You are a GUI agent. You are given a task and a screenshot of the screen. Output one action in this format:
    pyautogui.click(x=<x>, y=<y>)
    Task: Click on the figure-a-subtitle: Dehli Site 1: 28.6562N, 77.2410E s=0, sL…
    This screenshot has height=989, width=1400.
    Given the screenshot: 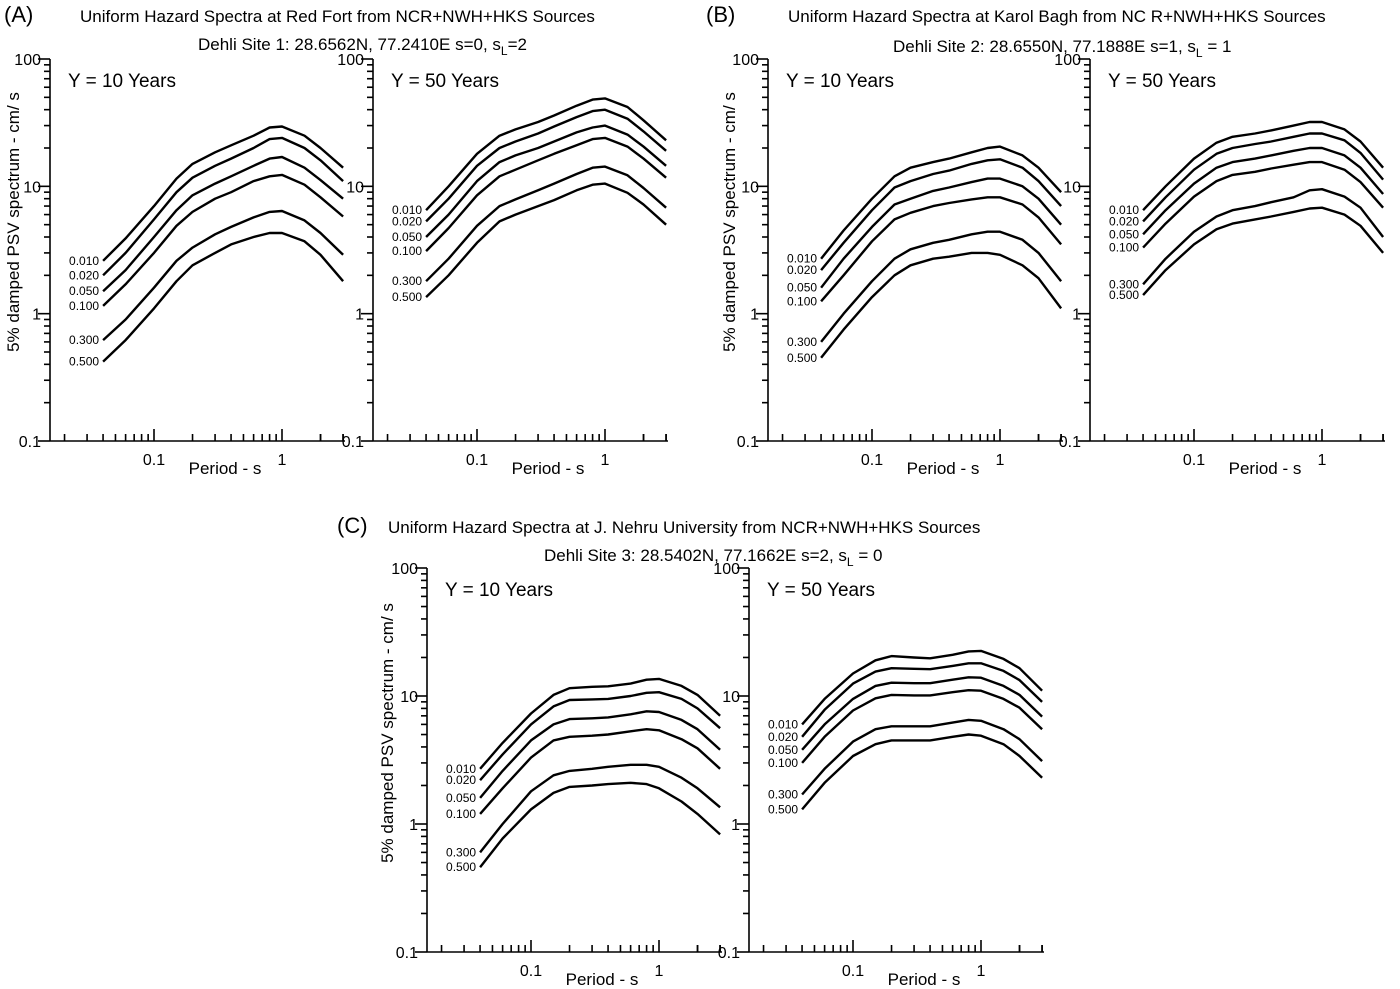 What is the action you would take?
    pyautogui.click(x=362, y=46)
    